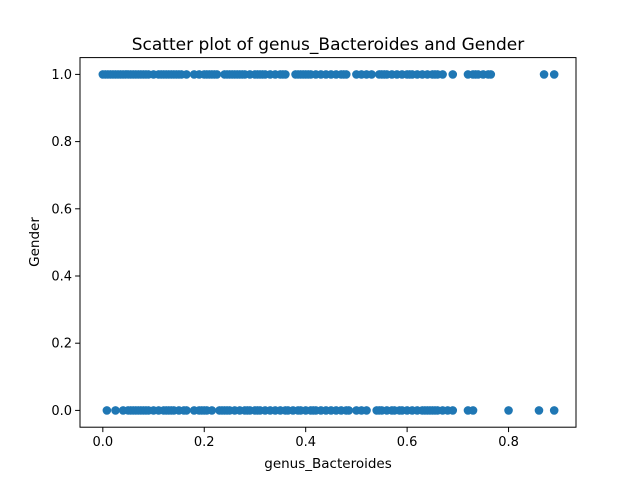 This screenshot has width=640, height=480. Describe the element at coordinates (102, 442) in the screenshot. I see `x-tick-label: 0.0` at that location.